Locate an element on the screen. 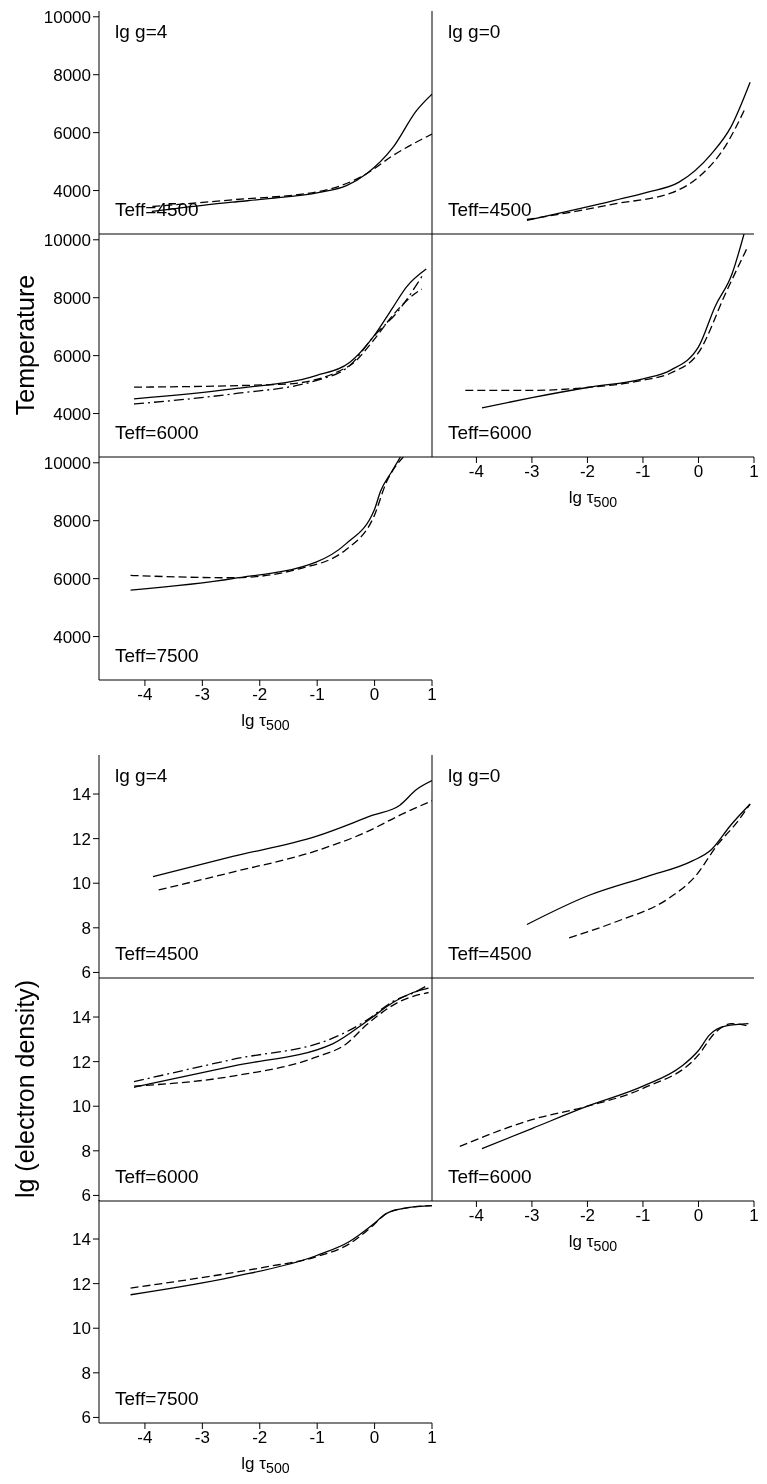 The image size is (767, 1484). y-axis-title: Temperature is located at coordinates (25, 345).